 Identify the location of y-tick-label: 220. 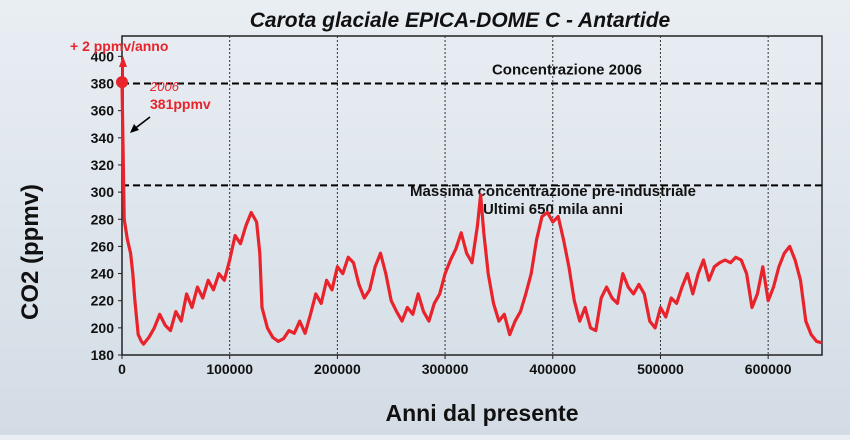
(103, 301).